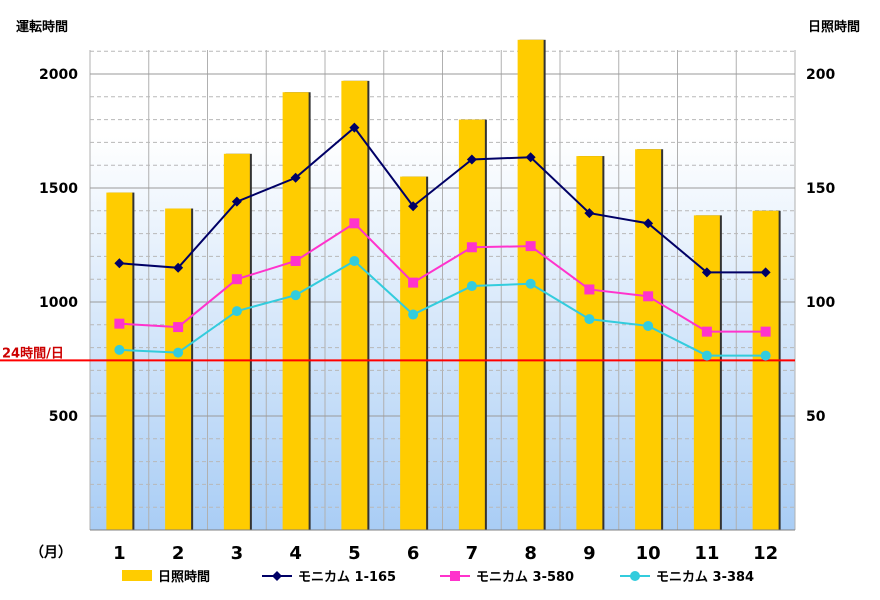 The width and height of the screenshot is (880, 600). Describe the element at coordinates (705, 577) in the screenshot. I see `legend-label: モニカム 3-384` at that location.